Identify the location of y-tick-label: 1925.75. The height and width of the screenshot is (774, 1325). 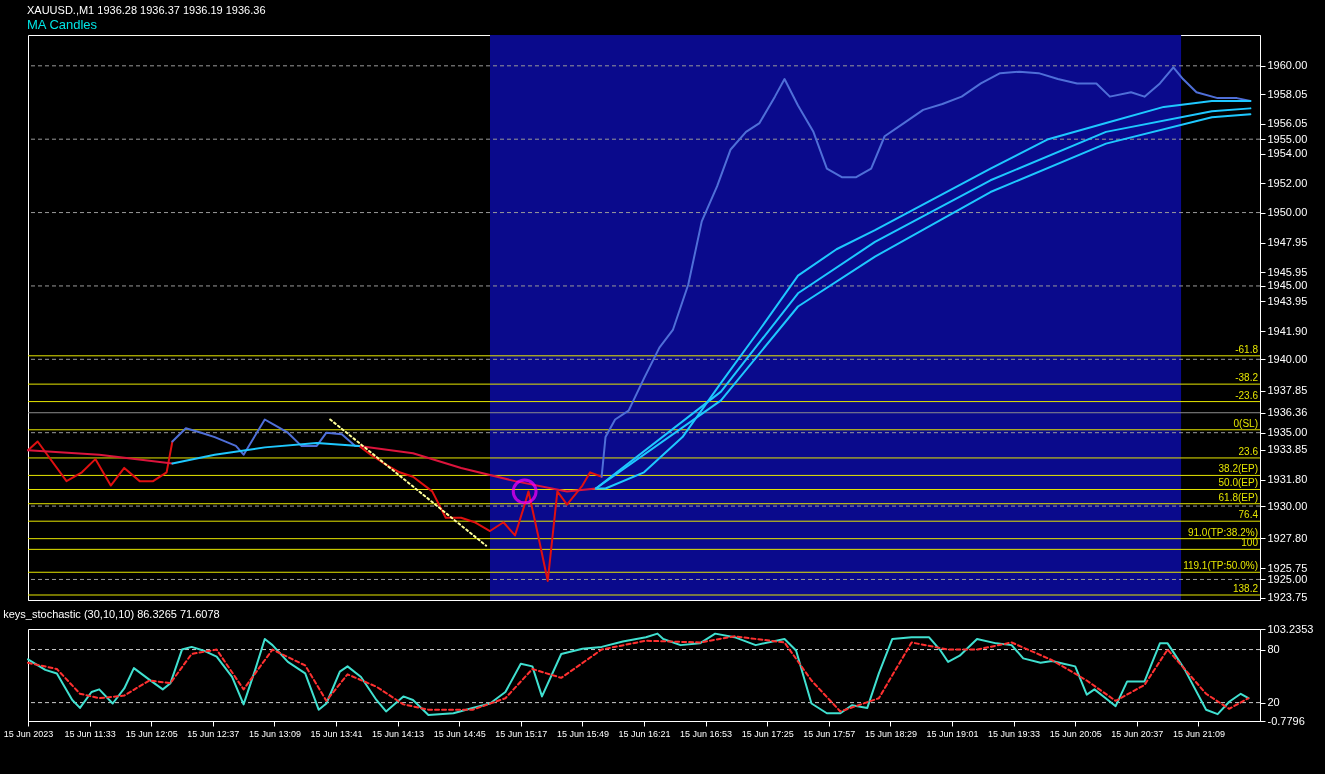
(1287, 567).